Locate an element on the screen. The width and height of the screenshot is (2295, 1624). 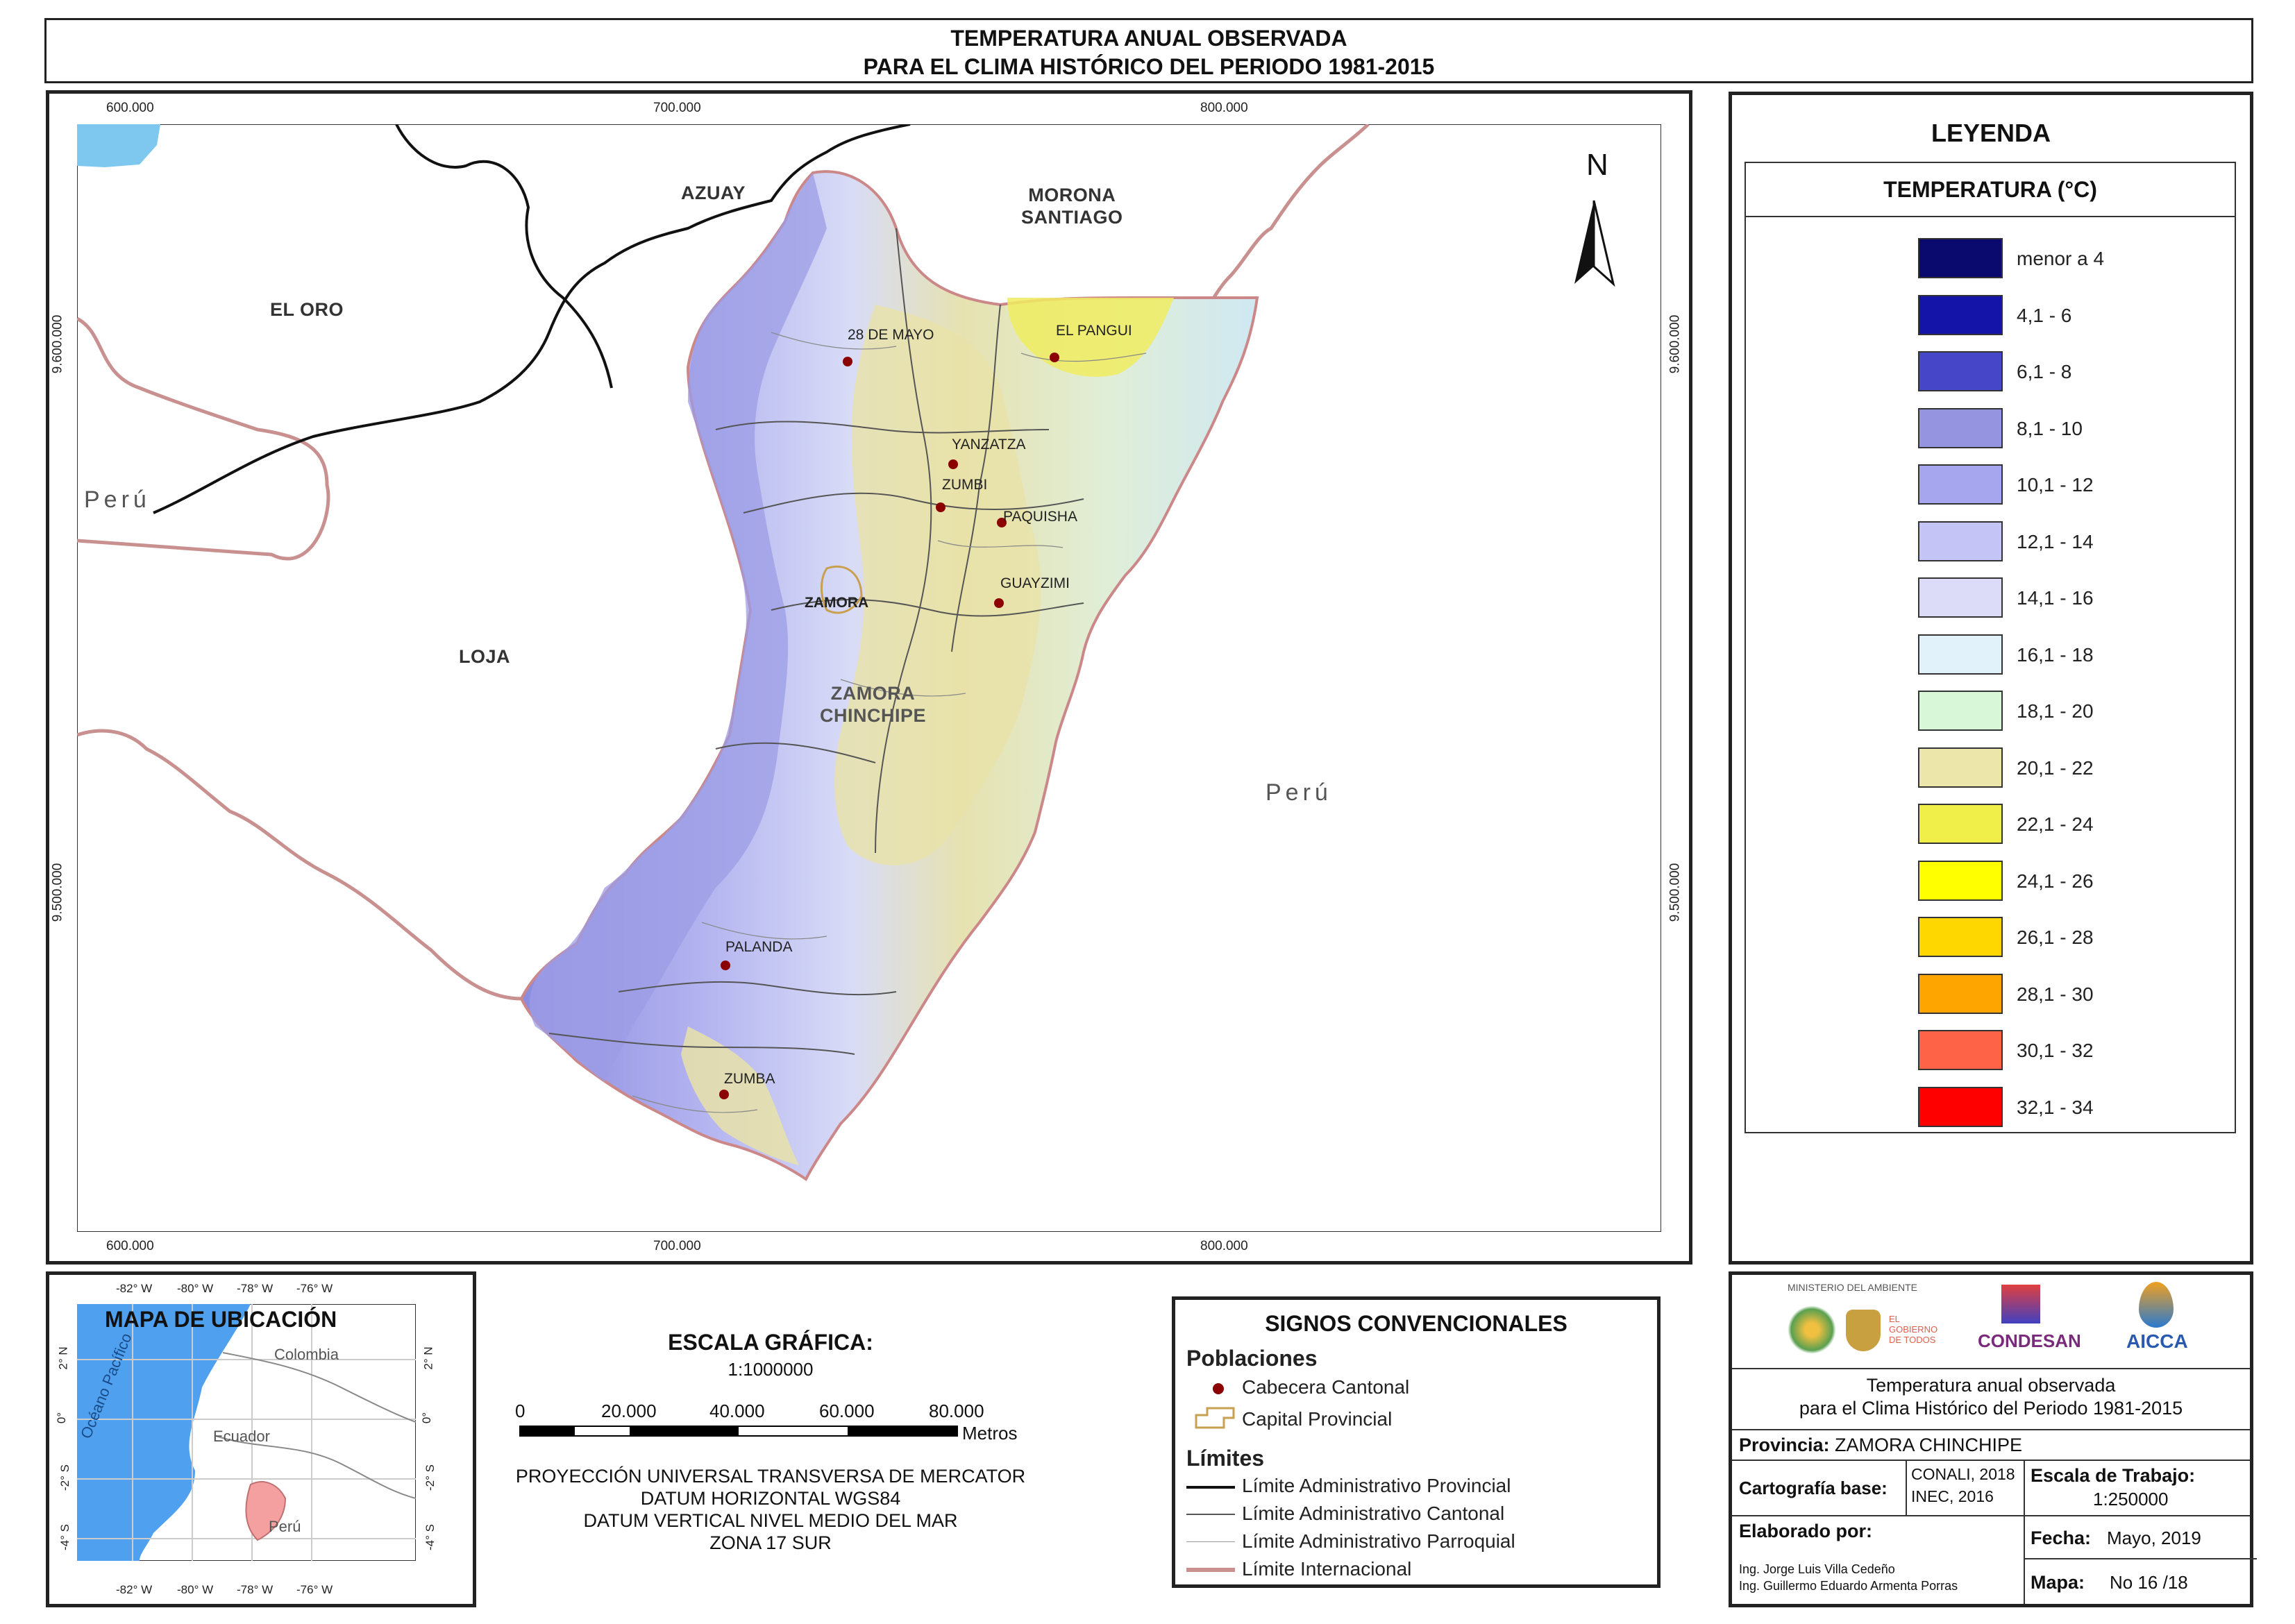
loc-bottom-tick-78: -78° W is located at coordinates (255, 1589).